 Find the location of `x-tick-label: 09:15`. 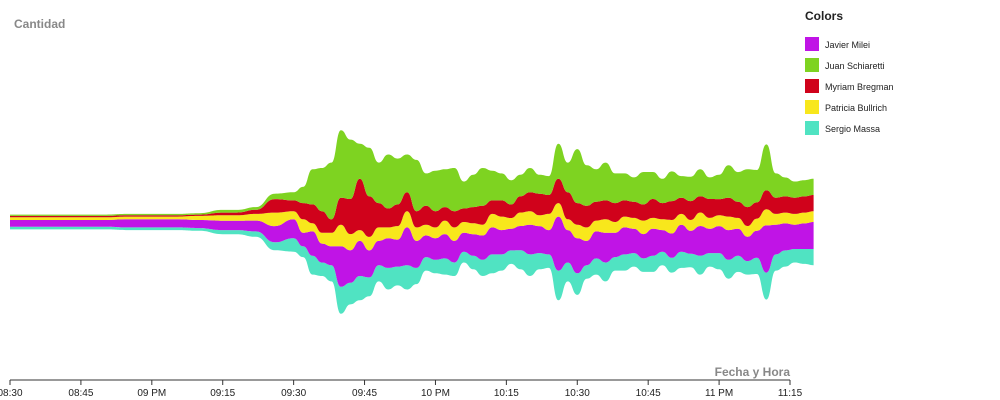

x-tick-label: 09:15 is located at coordinates (222, 393).